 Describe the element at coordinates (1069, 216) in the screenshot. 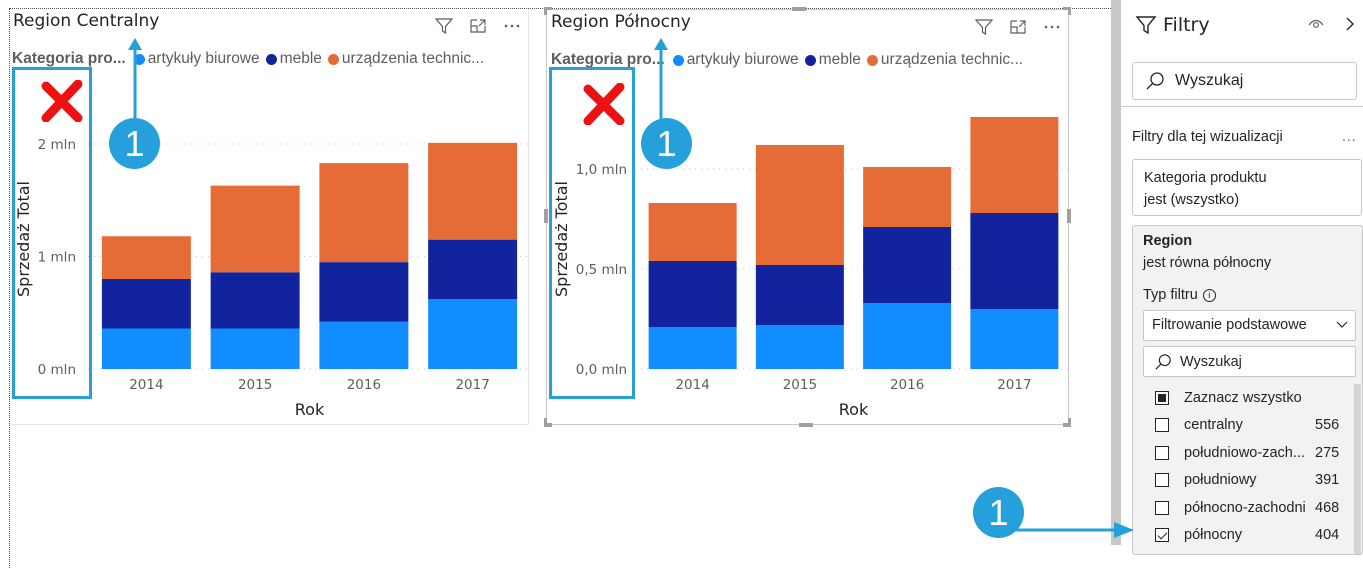

I see `resize-handle-right` at that location.